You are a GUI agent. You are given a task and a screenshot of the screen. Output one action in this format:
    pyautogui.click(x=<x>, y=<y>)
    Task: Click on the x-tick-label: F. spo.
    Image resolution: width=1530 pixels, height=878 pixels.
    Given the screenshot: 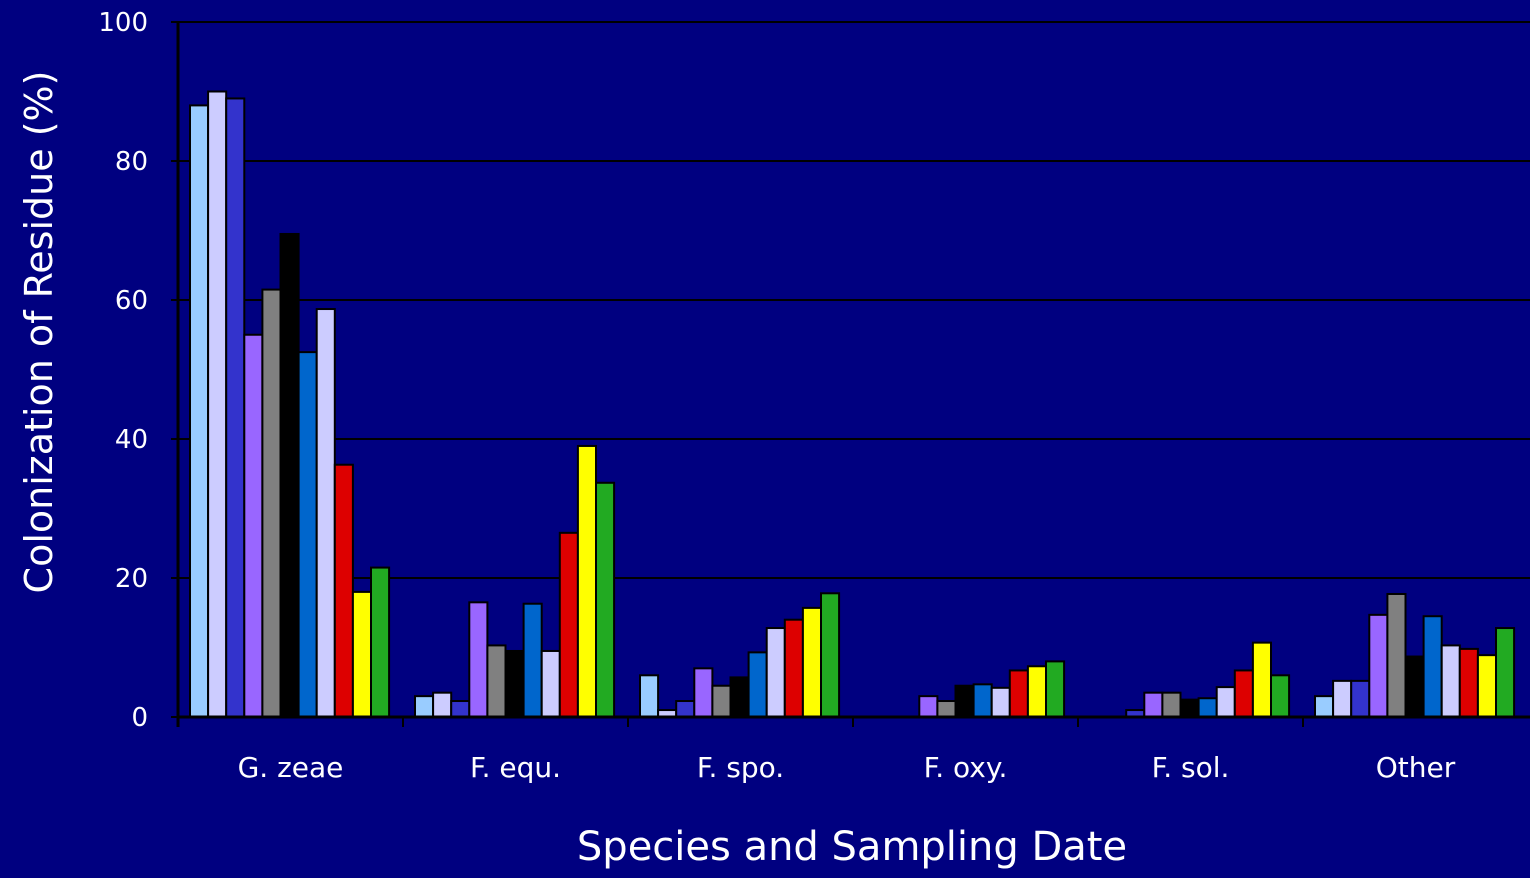 What is the action you would take?
    pyautogui.click(x=740, y=767)
    